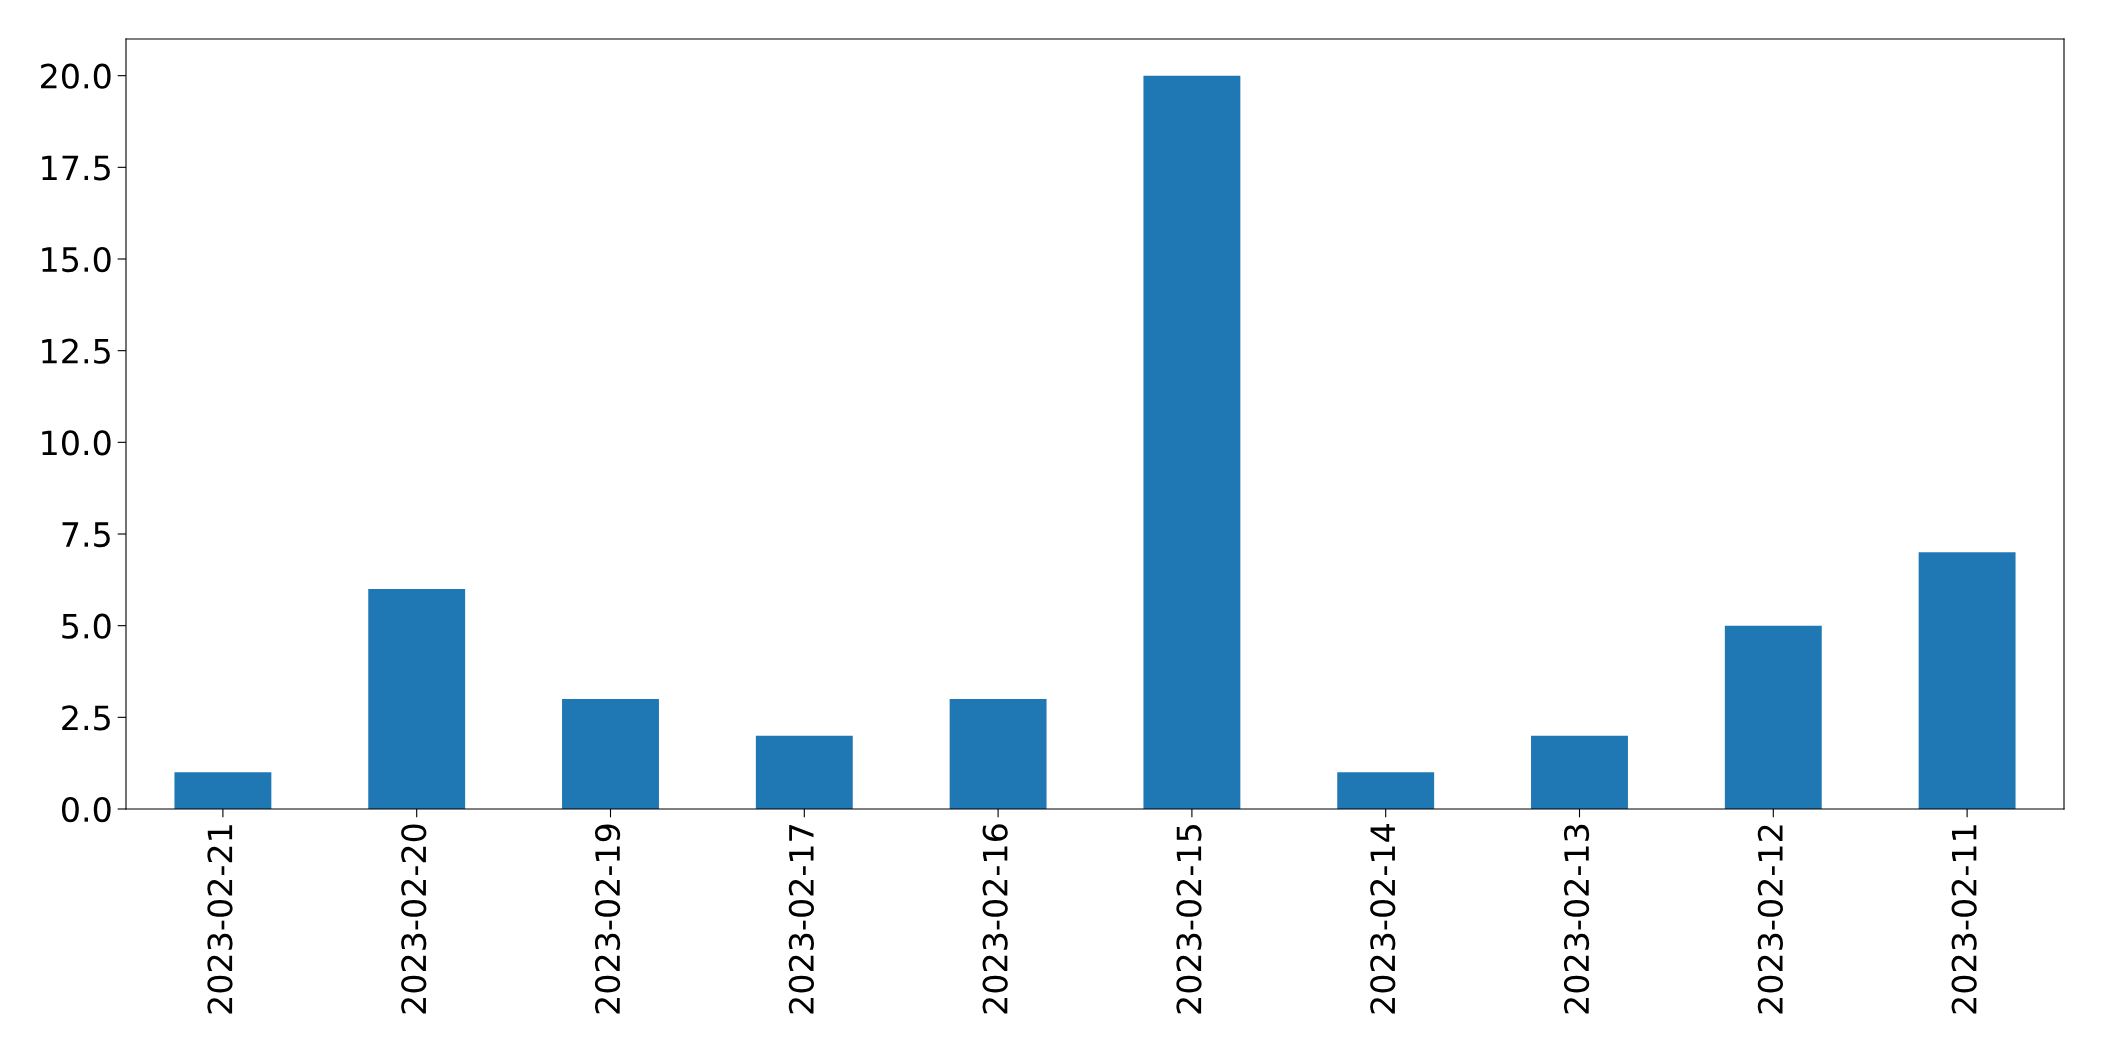  I want to click on y-tick-label: 2.5, so click(86, 718).